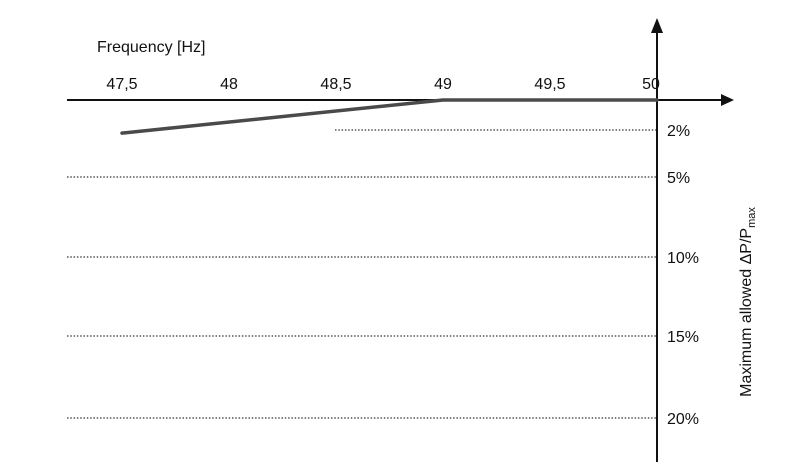  I want to click on x-axis-arrow-icon, so click(727, 100).